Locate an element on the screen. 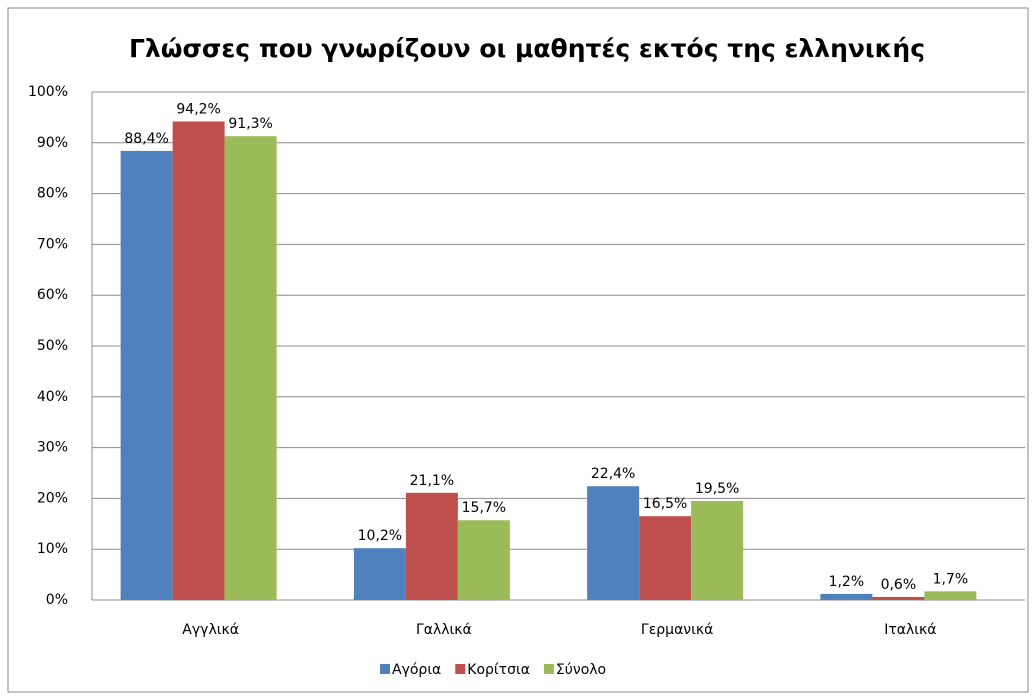 The image size is (1035, 697). data-label: 1,7% is located at coordinates (951, 579).